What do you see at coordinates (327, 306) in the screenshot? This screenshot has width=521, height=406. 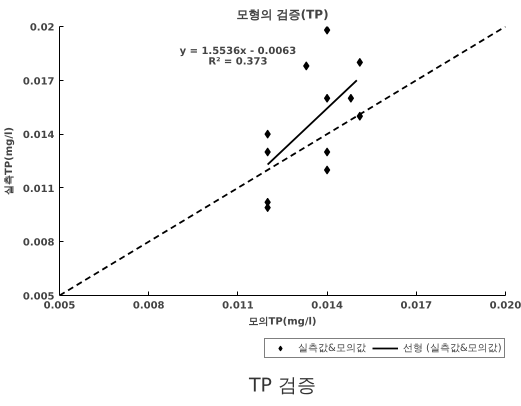 I see `x-tick-label: 0.014` at bounding box center [327, 306].